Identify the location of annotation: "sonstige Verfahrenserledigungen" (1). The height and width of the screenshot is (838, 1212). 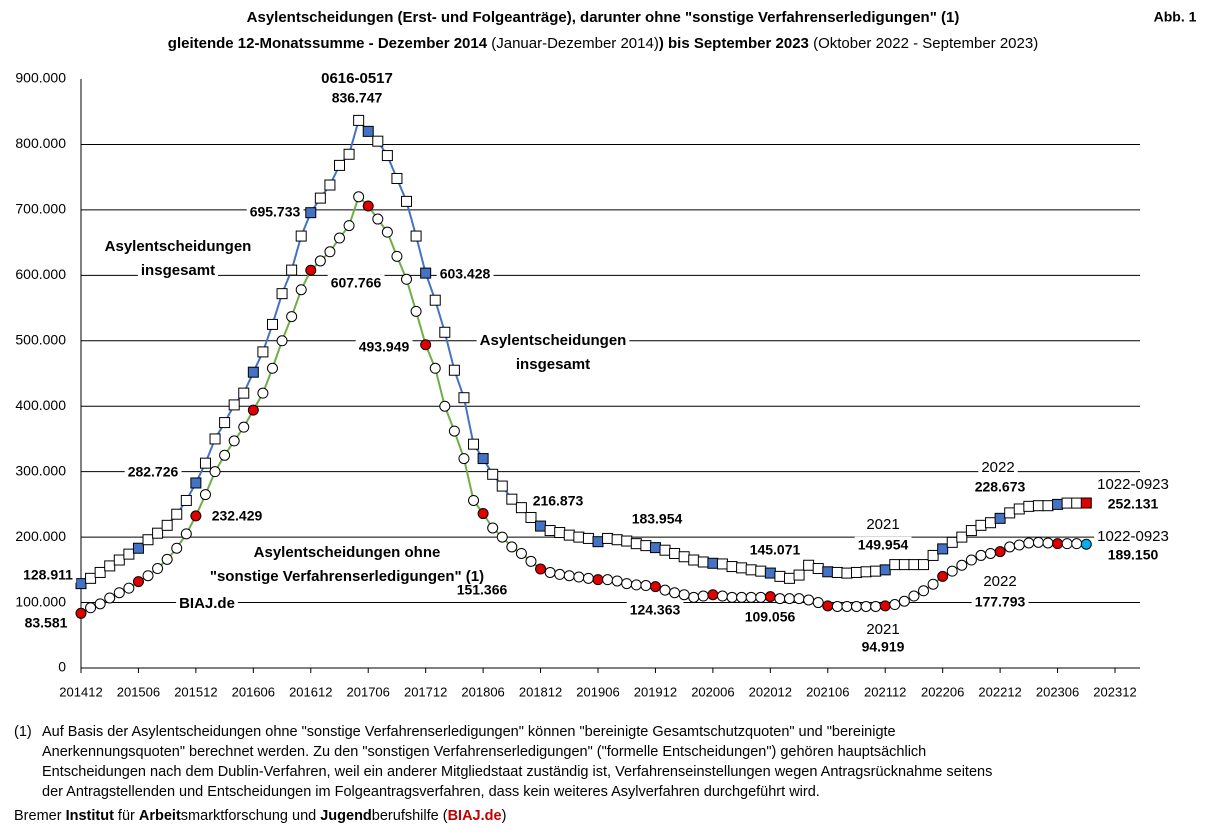
(347, 576).